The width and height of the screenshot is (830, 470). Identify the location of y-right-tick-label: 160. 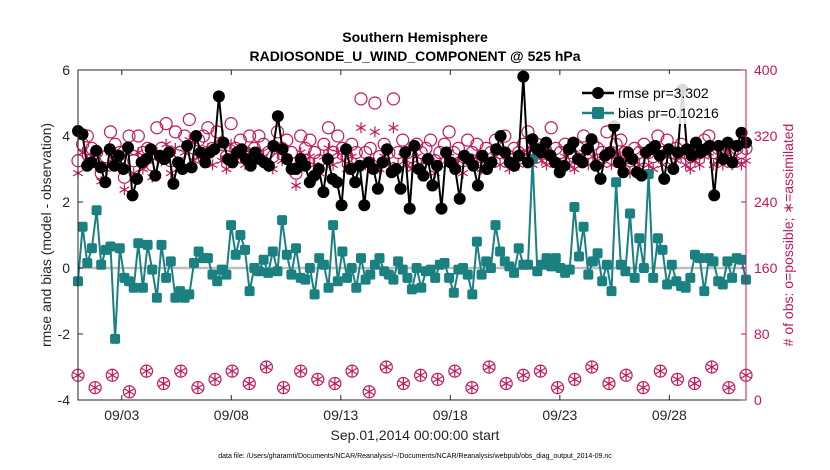
(766, 268).